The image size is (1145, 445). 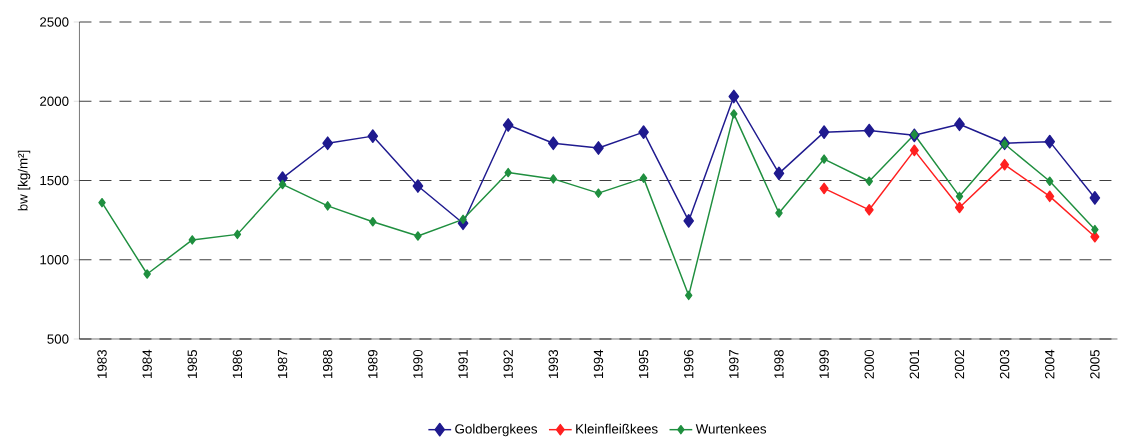 I want to click on y-tick-label: 500, so click(x=58, y=339).